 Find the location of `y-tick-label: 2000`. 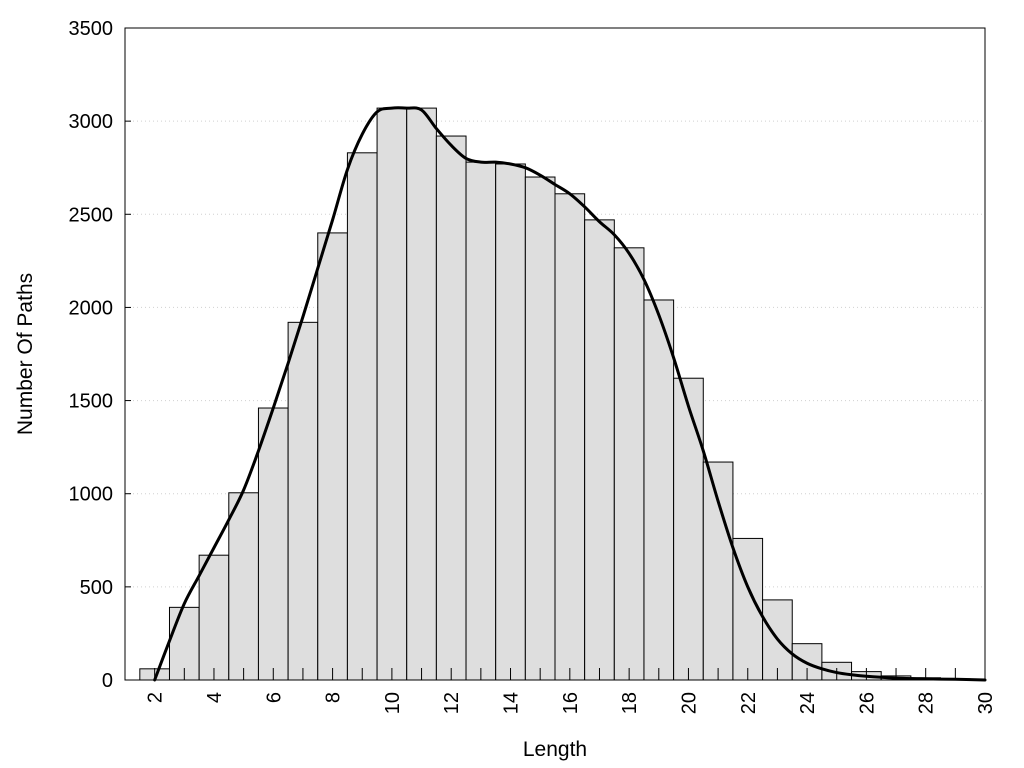

y-tick-label: 2000 is located at coordinates (91, 308).